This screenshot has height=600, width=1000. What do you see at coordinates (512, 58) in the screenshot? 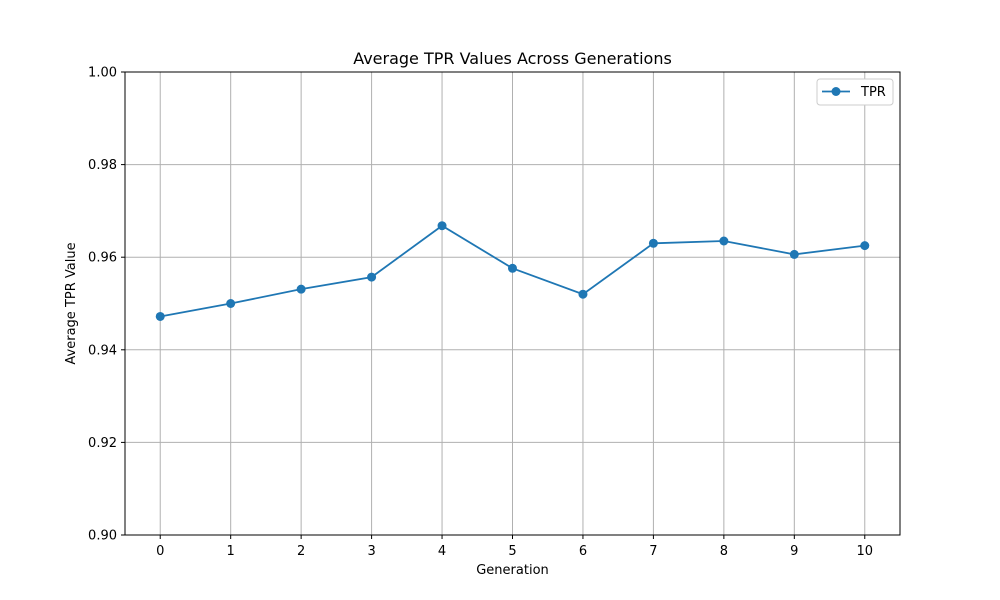
I see `chart-title: Average TPR Values Across Generations` at bounding box center [512, 58].